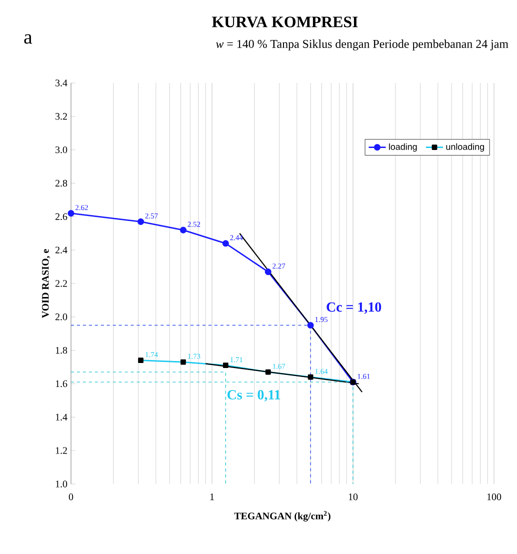  What do you see at coordinates (61, 450) in the screenshot?
I see `y-tick-label: 1.2` at bounding box center [61, 450].